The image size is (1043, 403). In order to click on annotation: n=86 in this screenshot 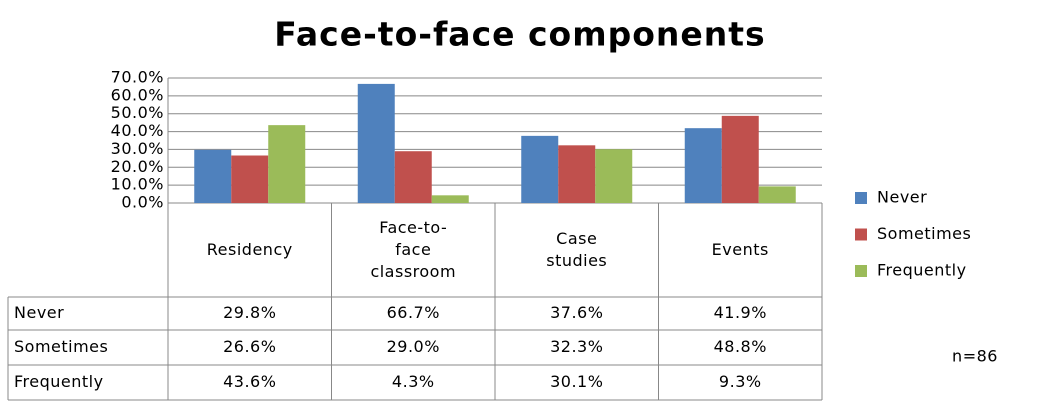, I will do `click(975, 356)`.